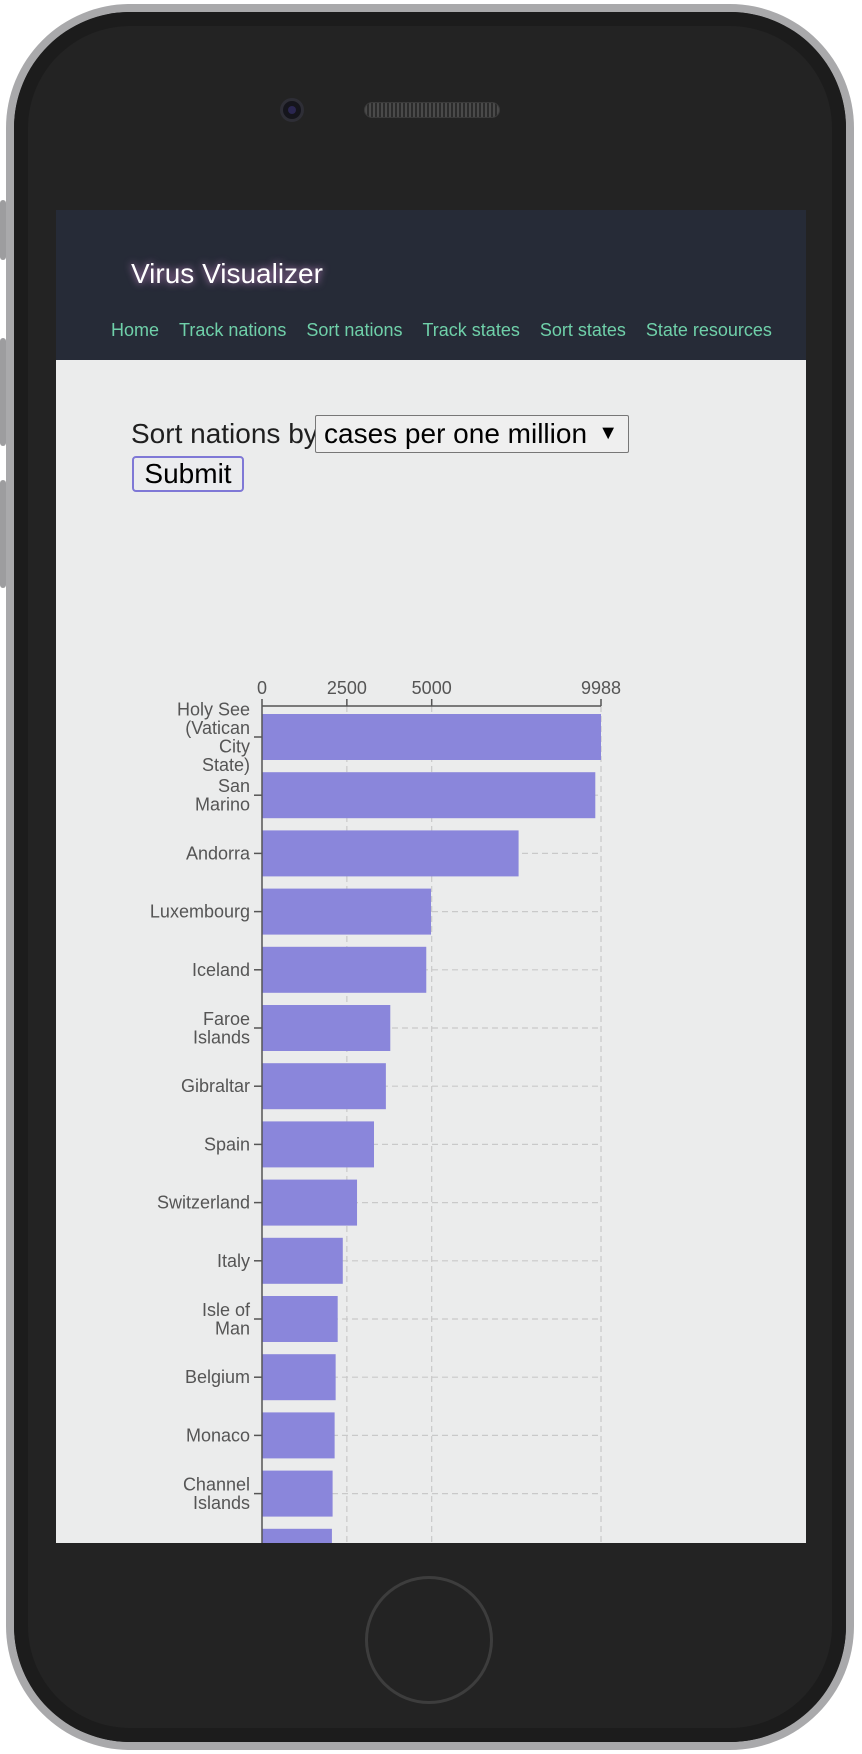  I want to click on y-category-label: Faroe Islands, so click(221, 1028).